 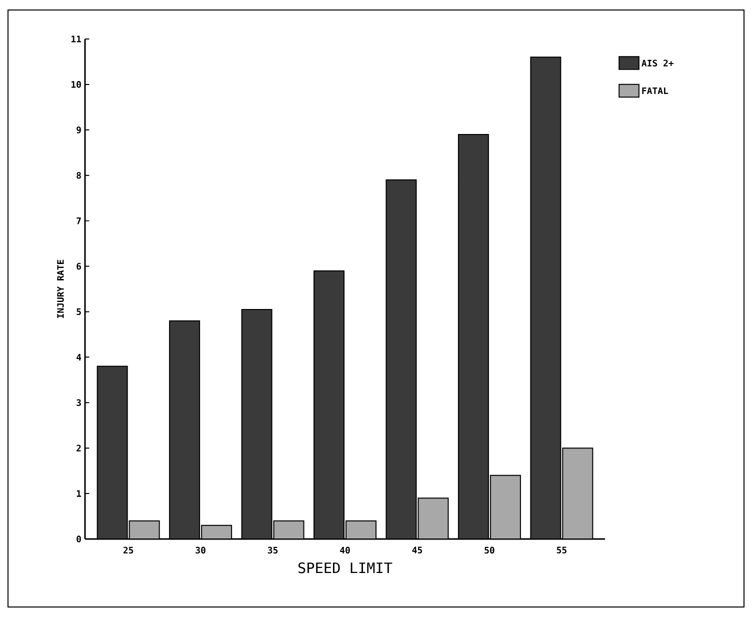 What do you see at coordinates (77, 39) in the screenshot?
I see `y-tick-label: 11` at bounding box center [77, 39].